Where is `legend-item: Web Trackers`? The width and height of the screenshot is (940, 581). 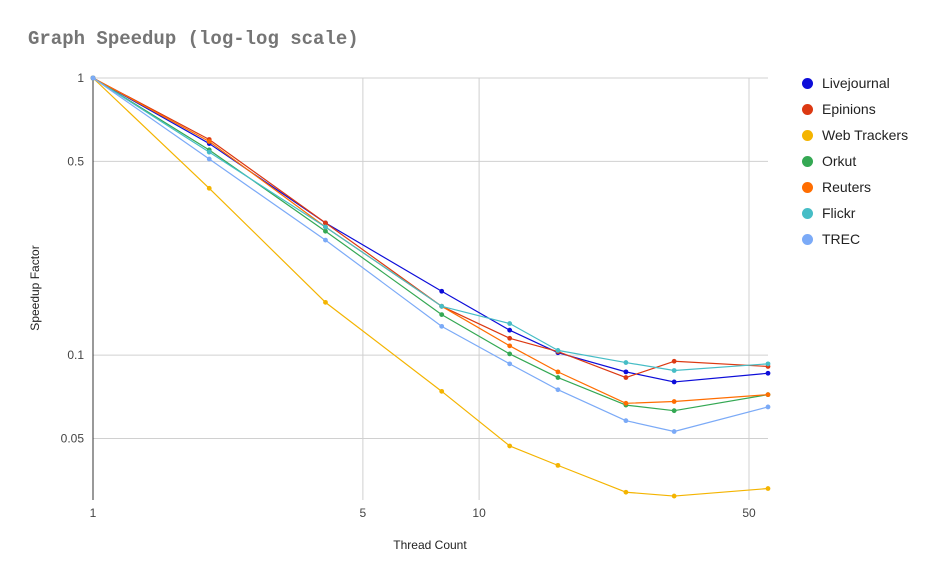 legend-item: Web Trackers is located at coordinates (855, 135).